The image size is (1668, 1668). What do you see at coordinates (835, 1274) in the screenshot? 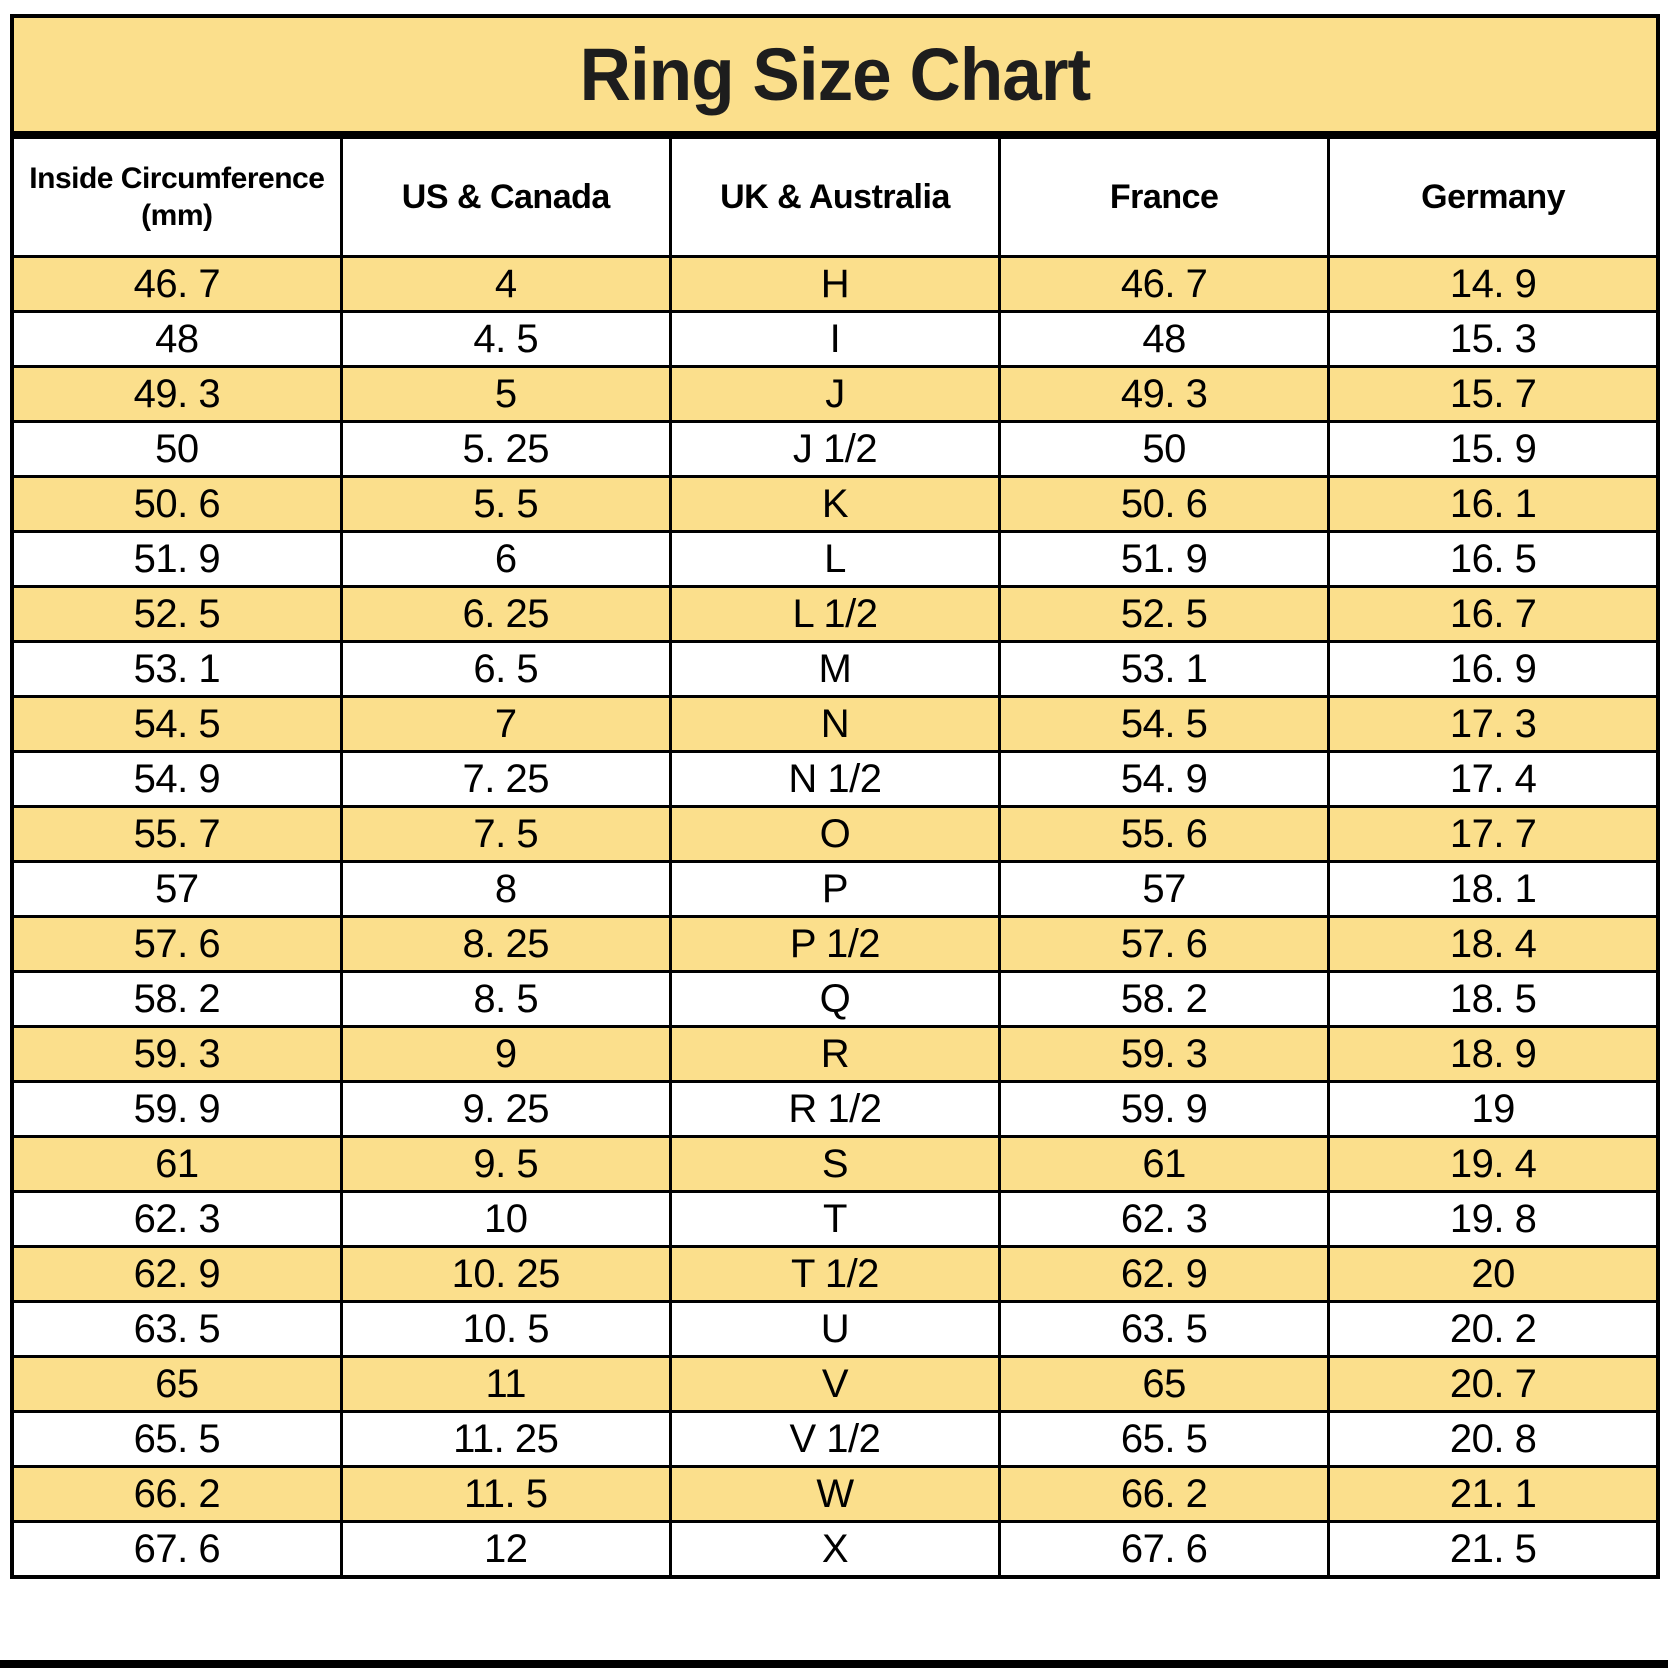
I see `table-row: 62. 9 10. 25 T 1/2 62. 9 20` at bounding box center [835, 1274].